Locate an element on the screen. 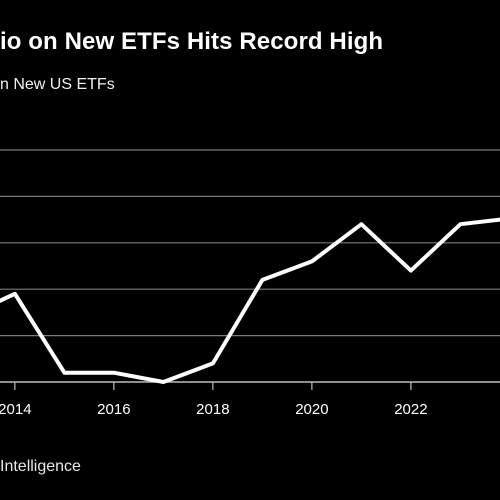 The height and width of the screenshot is (500, 500). x-axis: 2014 2016 2018 2020 2022 is located at coordinates (214, 400).